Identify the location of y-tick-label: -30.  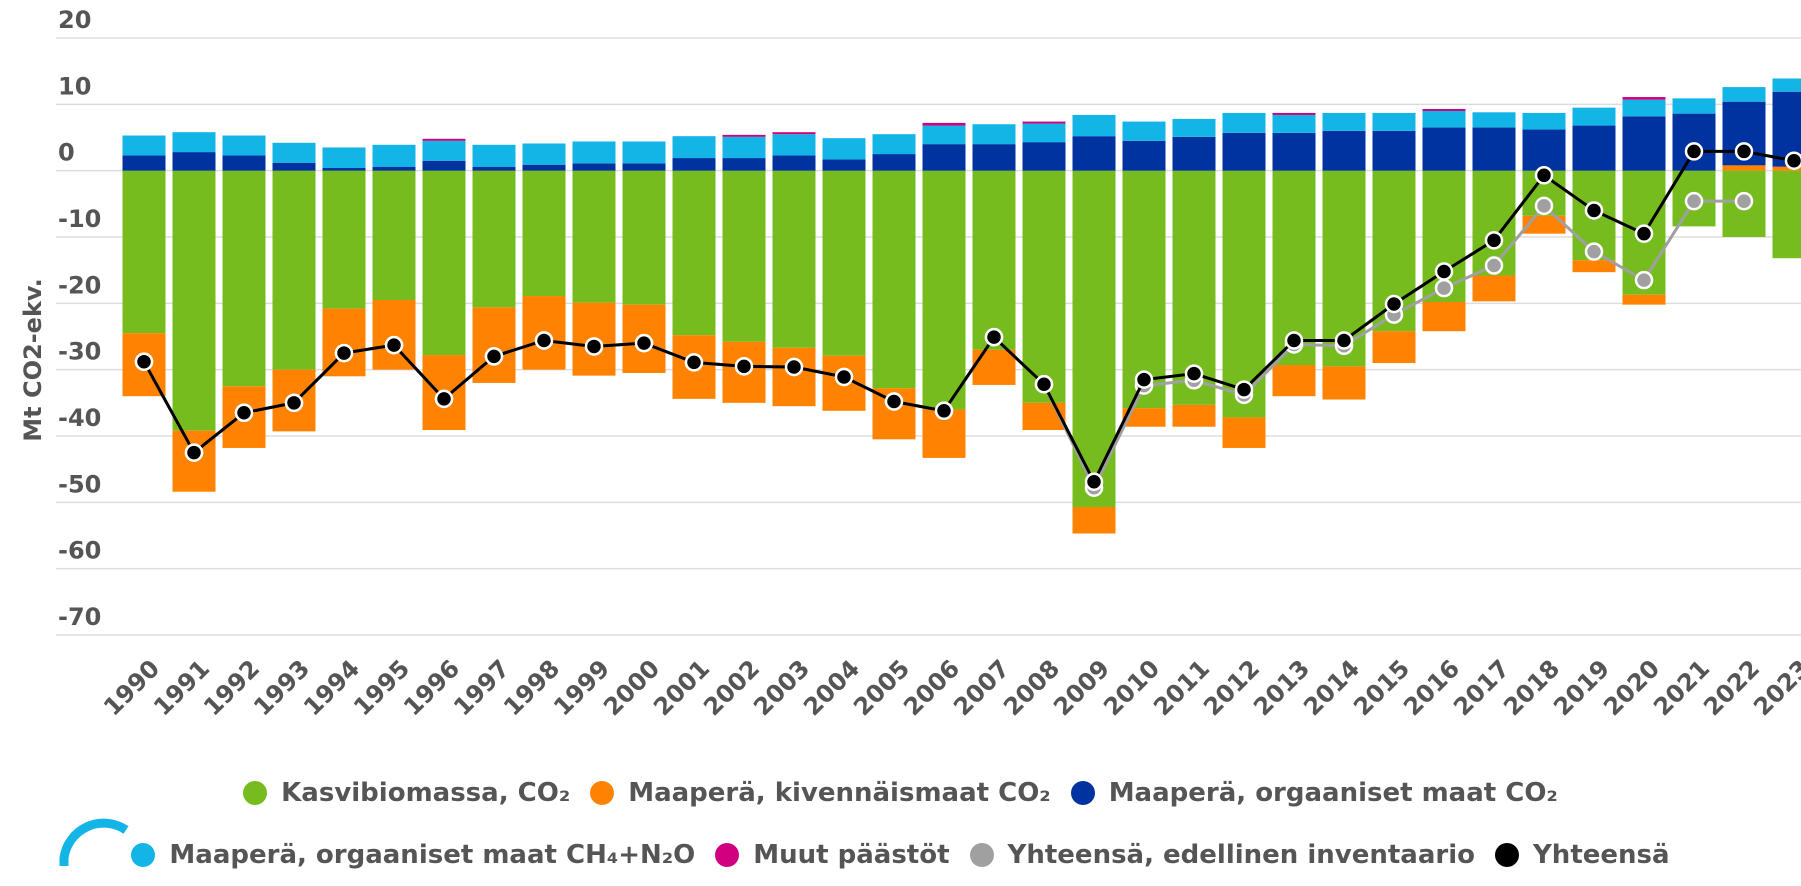
(79, 352).